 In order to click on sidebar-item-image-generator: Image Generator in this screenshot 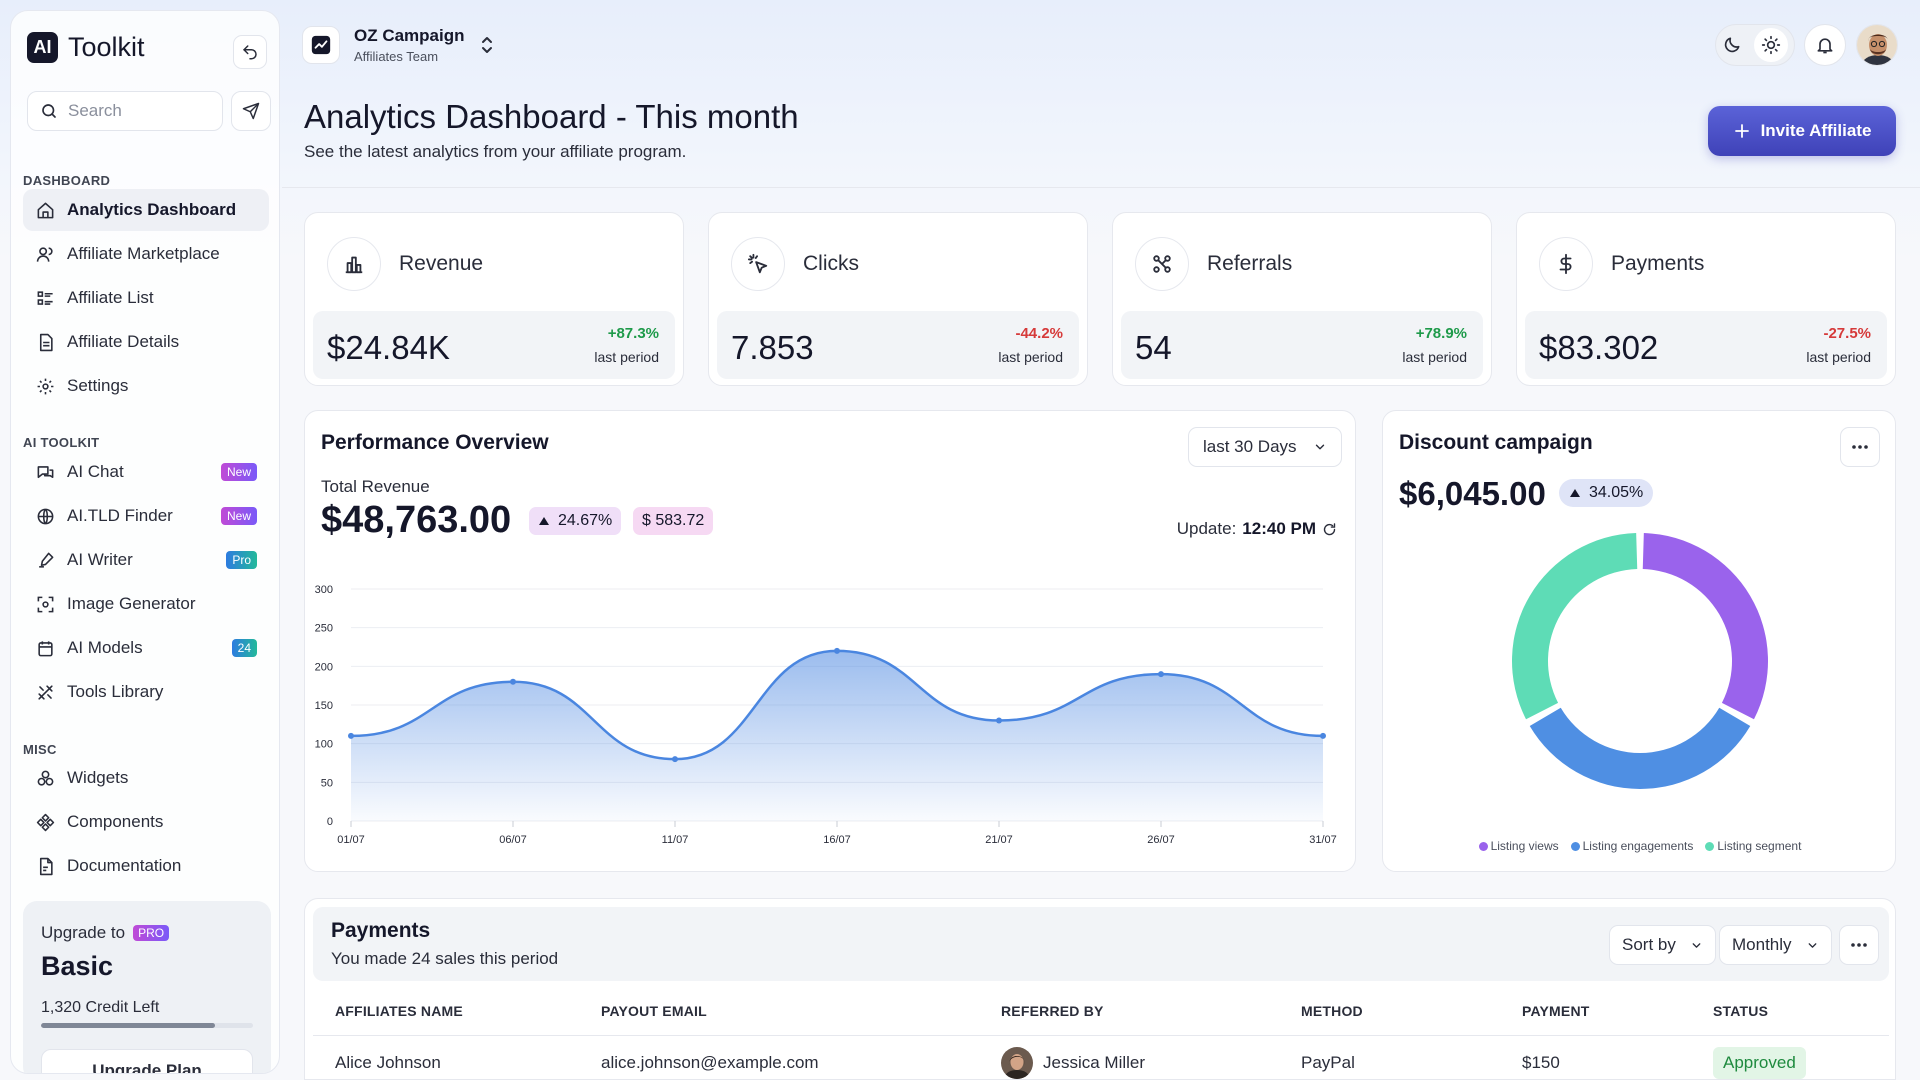, I will do `click(146, 604)`.